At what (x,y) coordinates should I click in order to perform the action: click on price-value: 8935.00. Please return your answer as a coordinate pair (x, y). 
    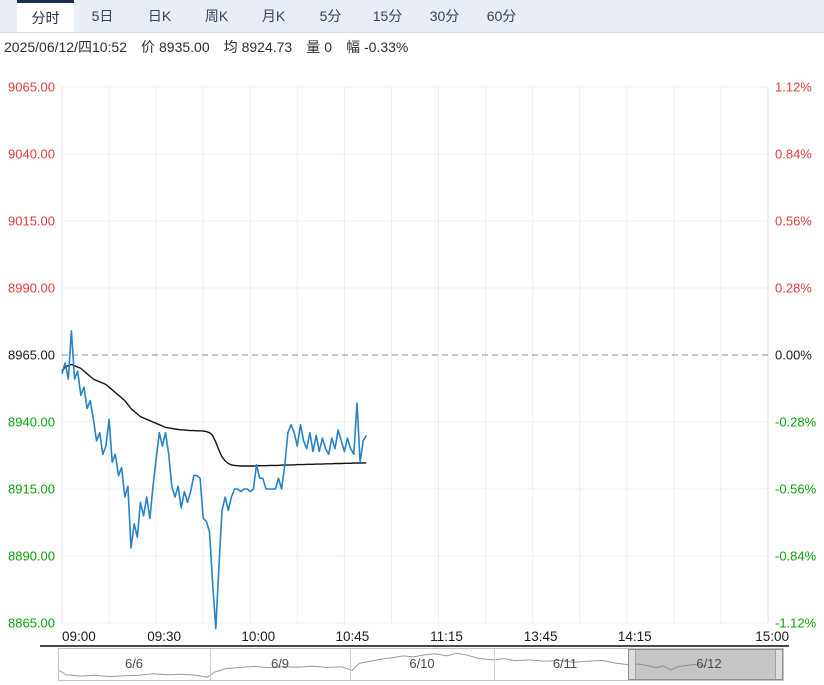
    Looking at the image, I should click on (184, 47).